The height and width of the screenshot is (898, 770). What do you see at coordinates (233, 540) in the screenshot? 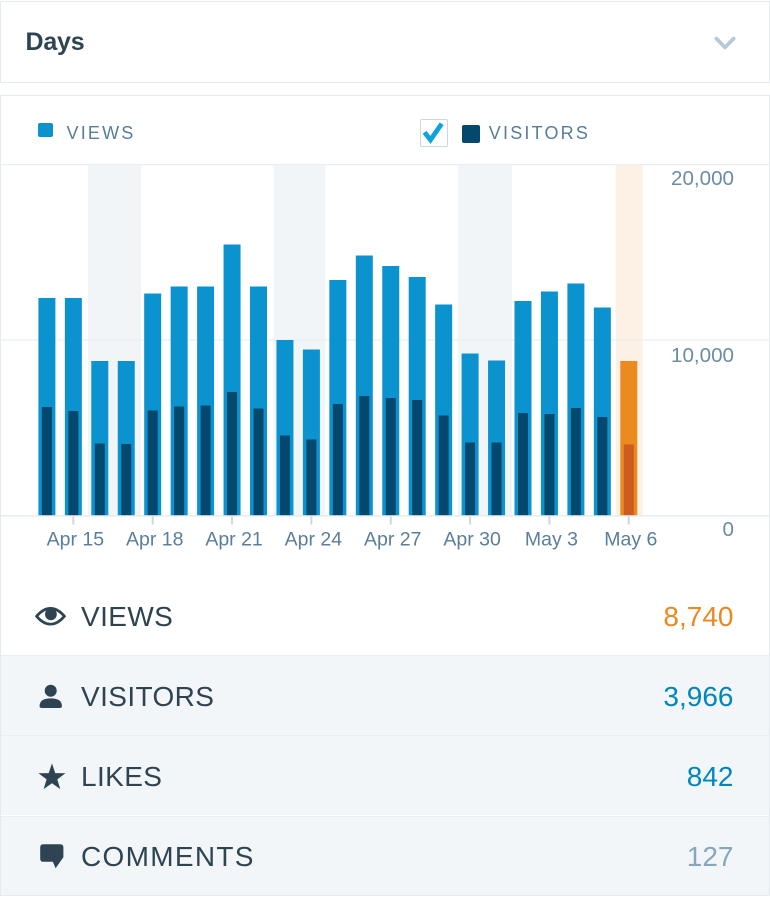
I see `svg-text: Apr 21` at bounding box center [233, 540].